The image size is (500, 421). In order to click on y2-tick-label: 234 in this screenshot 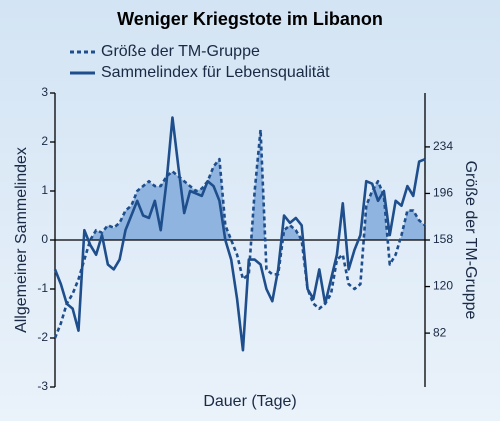, I will do `click(443, 146)`.